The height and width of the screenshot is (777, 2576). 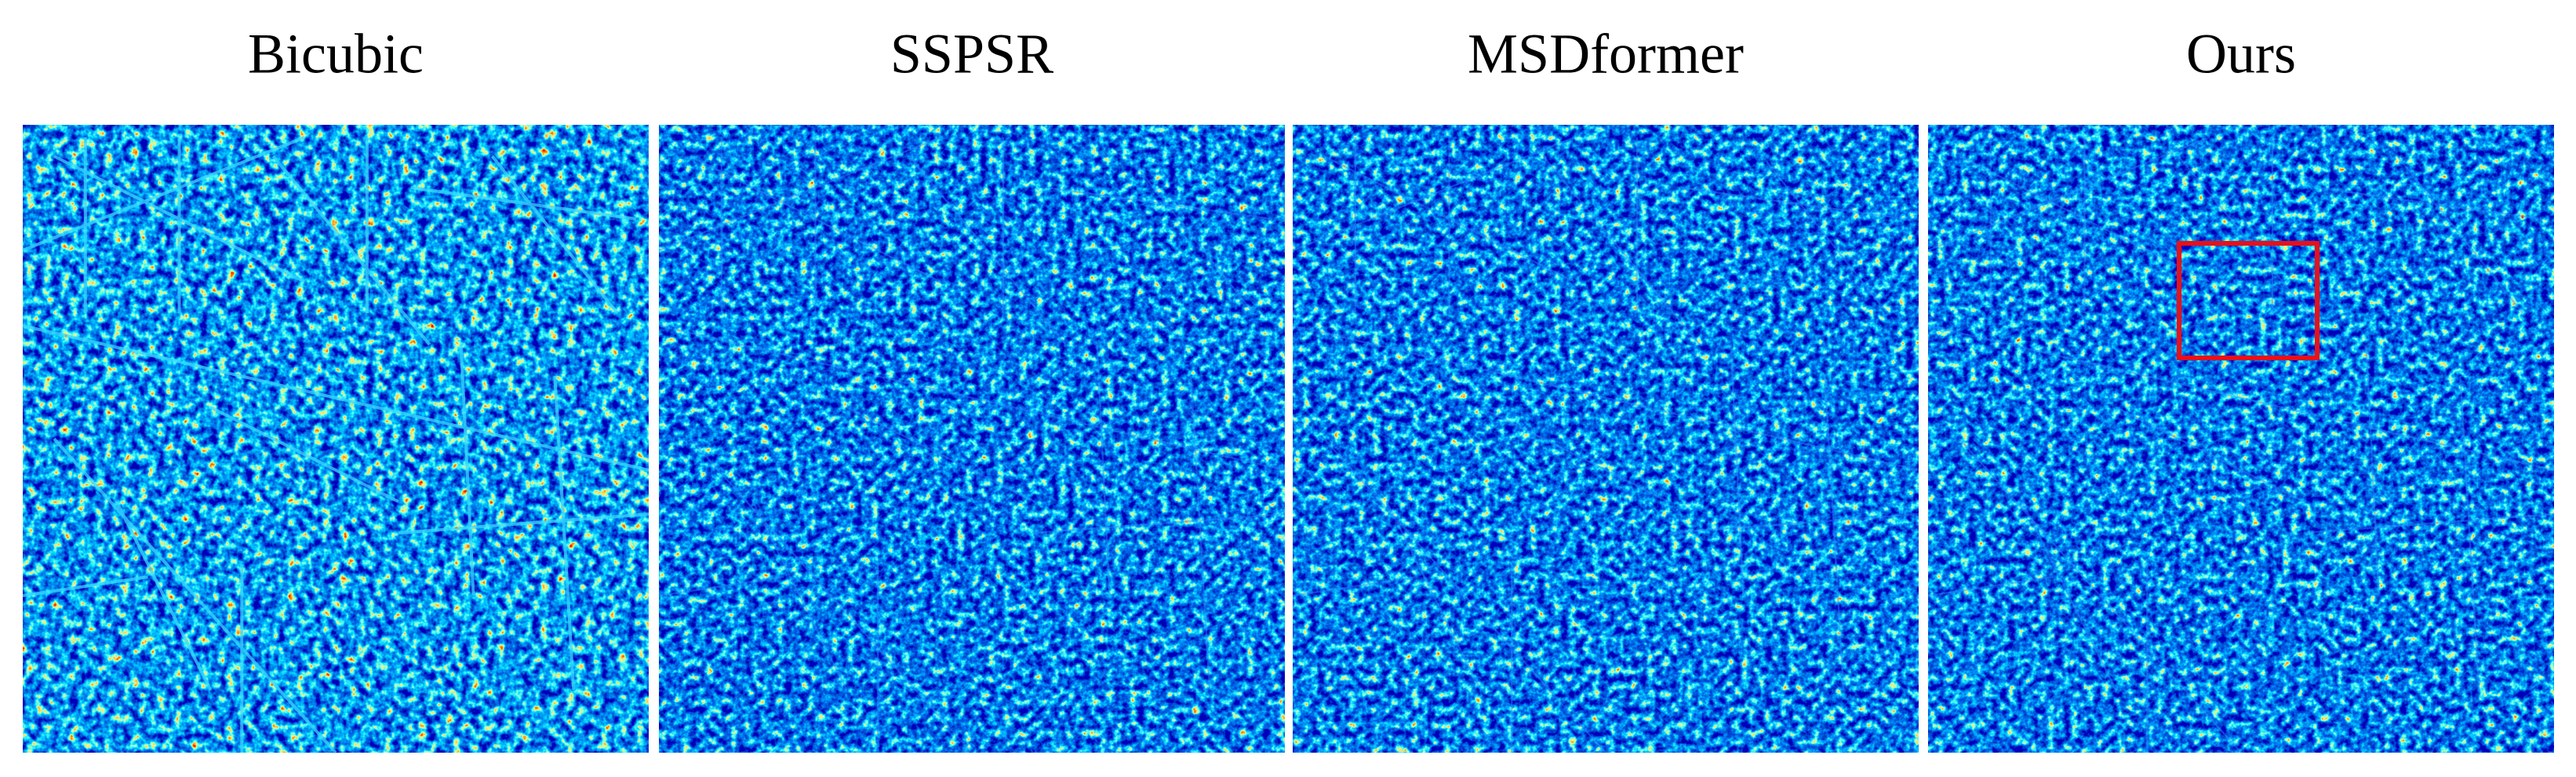 I want to click on panel-title: SSPSR, so click(x=971, y=54).